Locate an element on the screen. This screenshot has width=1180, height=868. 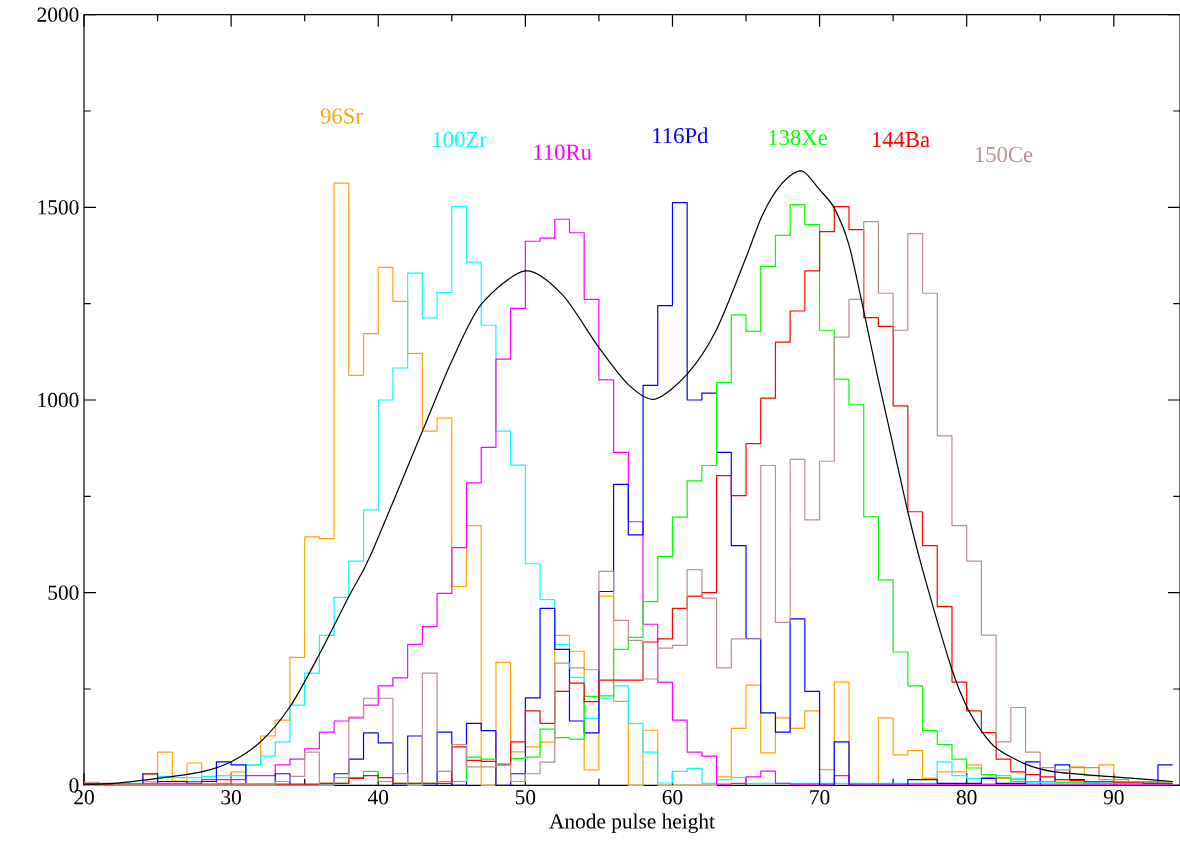
y-tick-label: 2000 is located at coordinates (58, 14).